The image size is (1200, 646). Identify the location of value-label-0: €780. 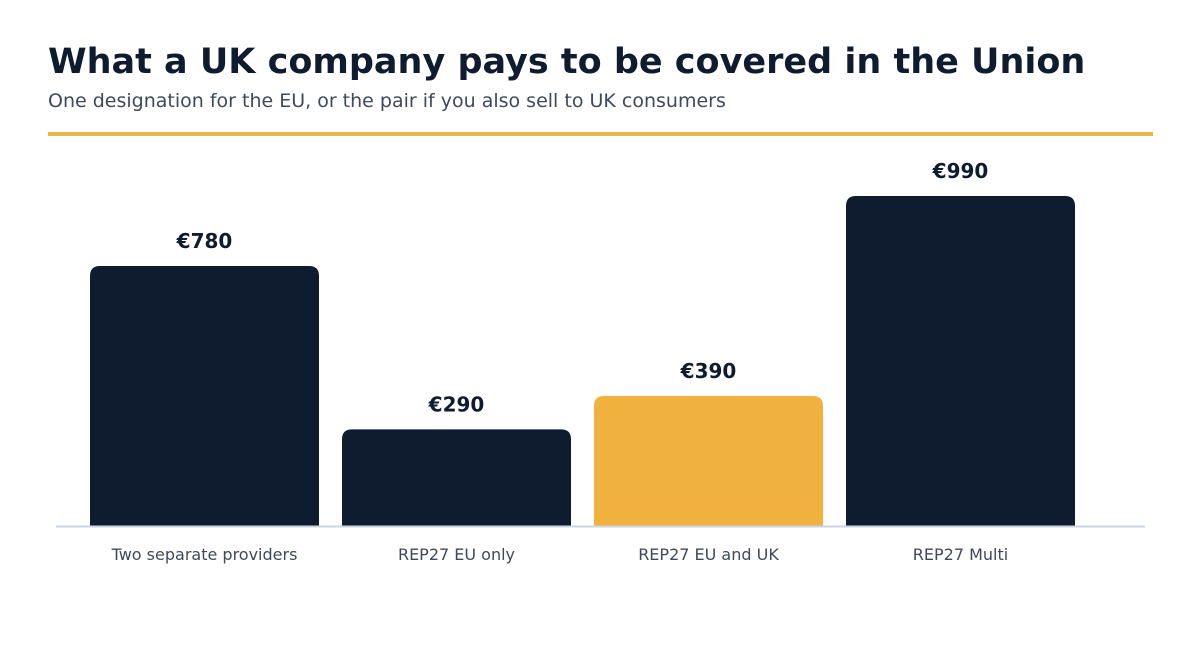
(204, 241).